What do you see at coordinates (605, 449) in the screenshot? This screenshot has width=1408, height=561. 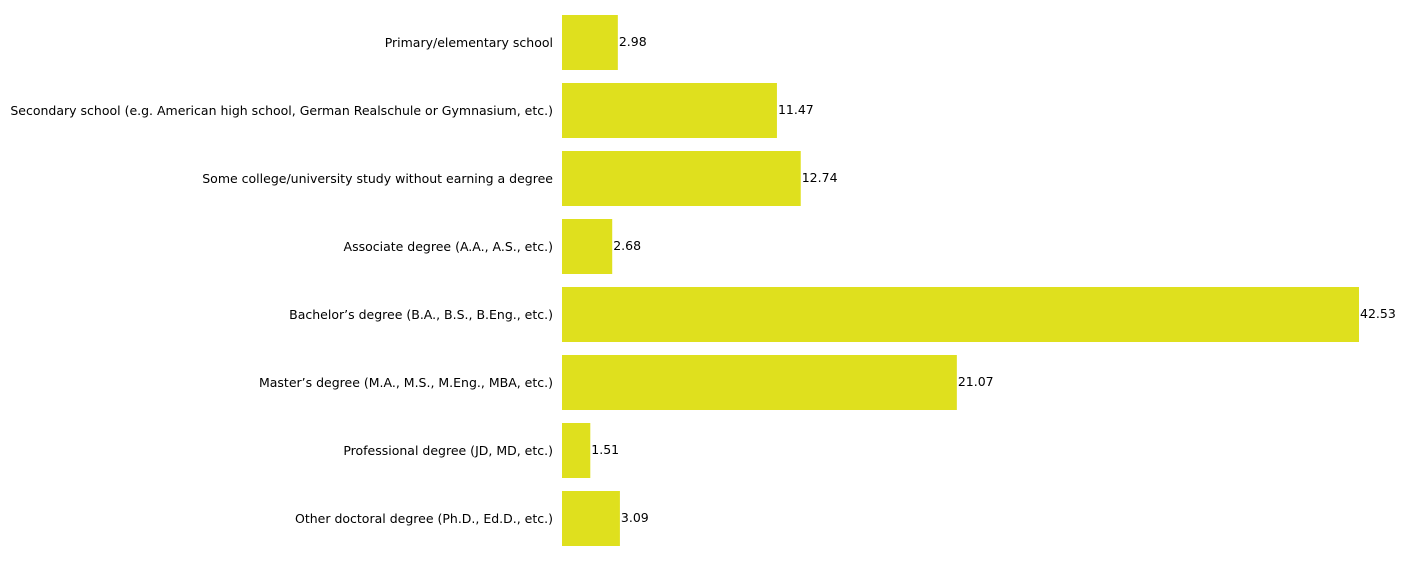 I see `value-label: 1.51` at bounding box center [605, 449].